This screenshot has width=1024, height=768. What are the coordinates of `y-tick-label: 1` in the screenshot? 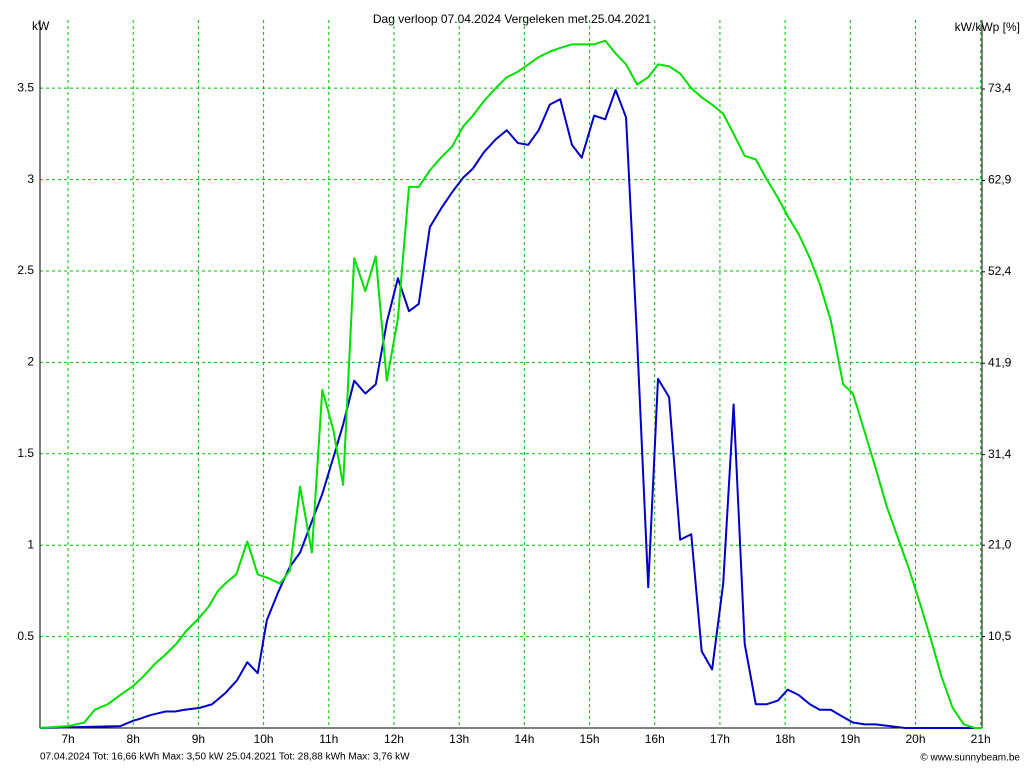 It's located at (30, 544).